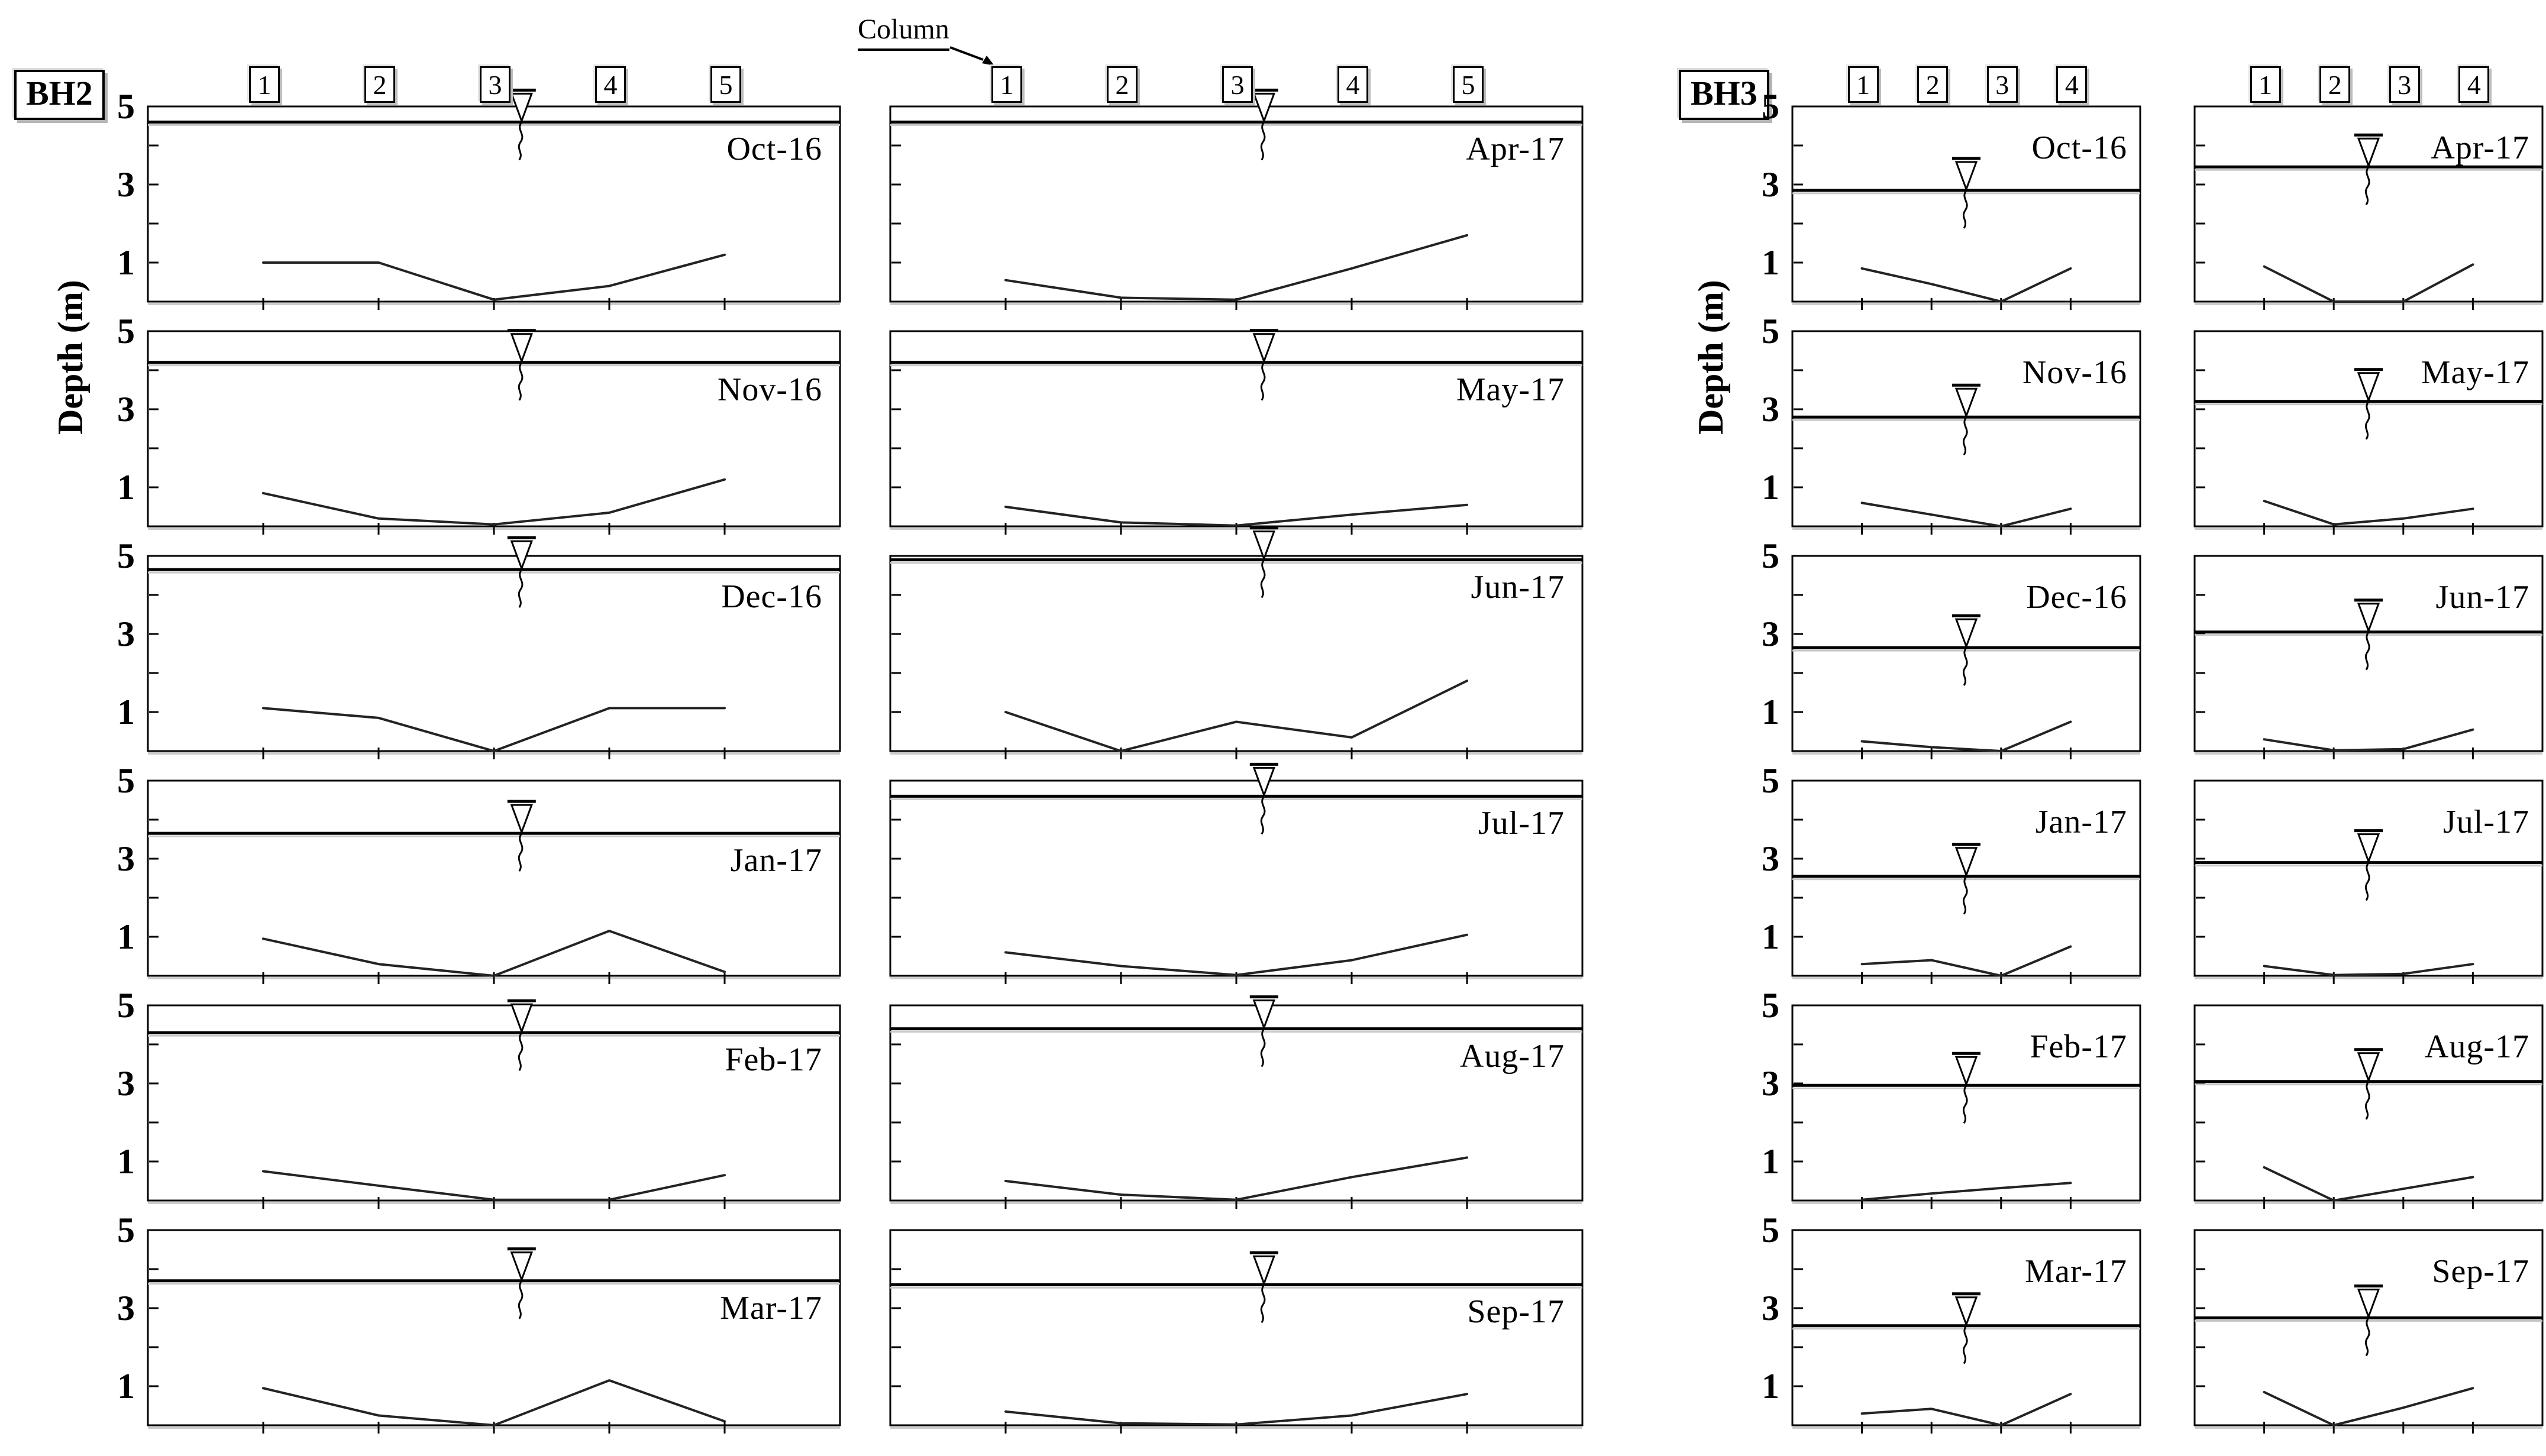  I want to click on panel-bh3-oct-16: Oct-16 1 2 3 4 5 3 1, so click(1951, 188).